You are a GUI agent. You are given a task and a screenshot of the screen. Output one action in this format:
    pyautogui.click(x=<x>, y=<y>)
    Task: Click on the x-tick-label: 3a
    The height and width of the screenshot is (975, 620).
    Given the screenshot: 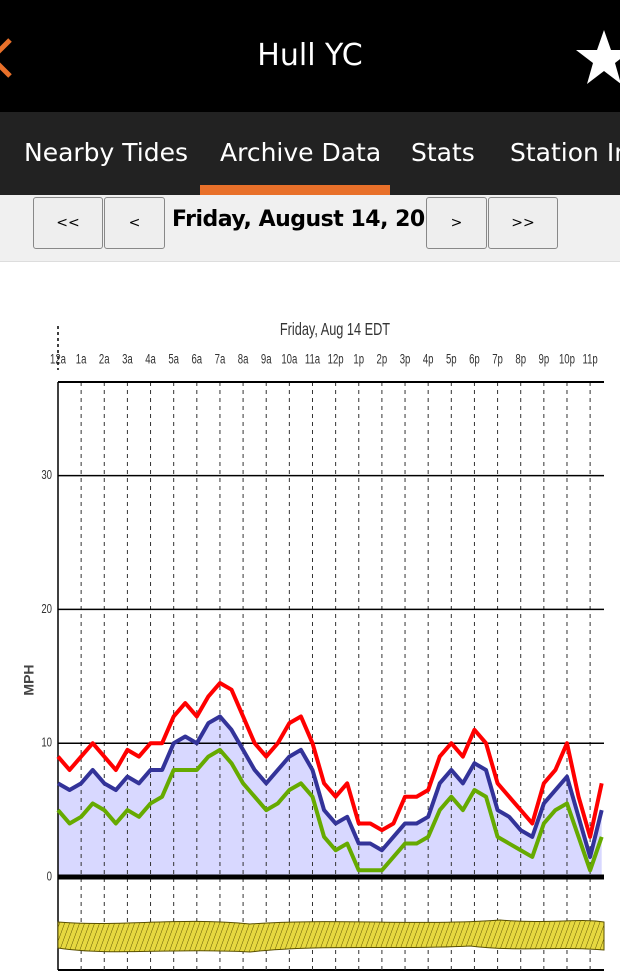 What is the action you would take?
    pyautogui.click(x=127, y=359)
    